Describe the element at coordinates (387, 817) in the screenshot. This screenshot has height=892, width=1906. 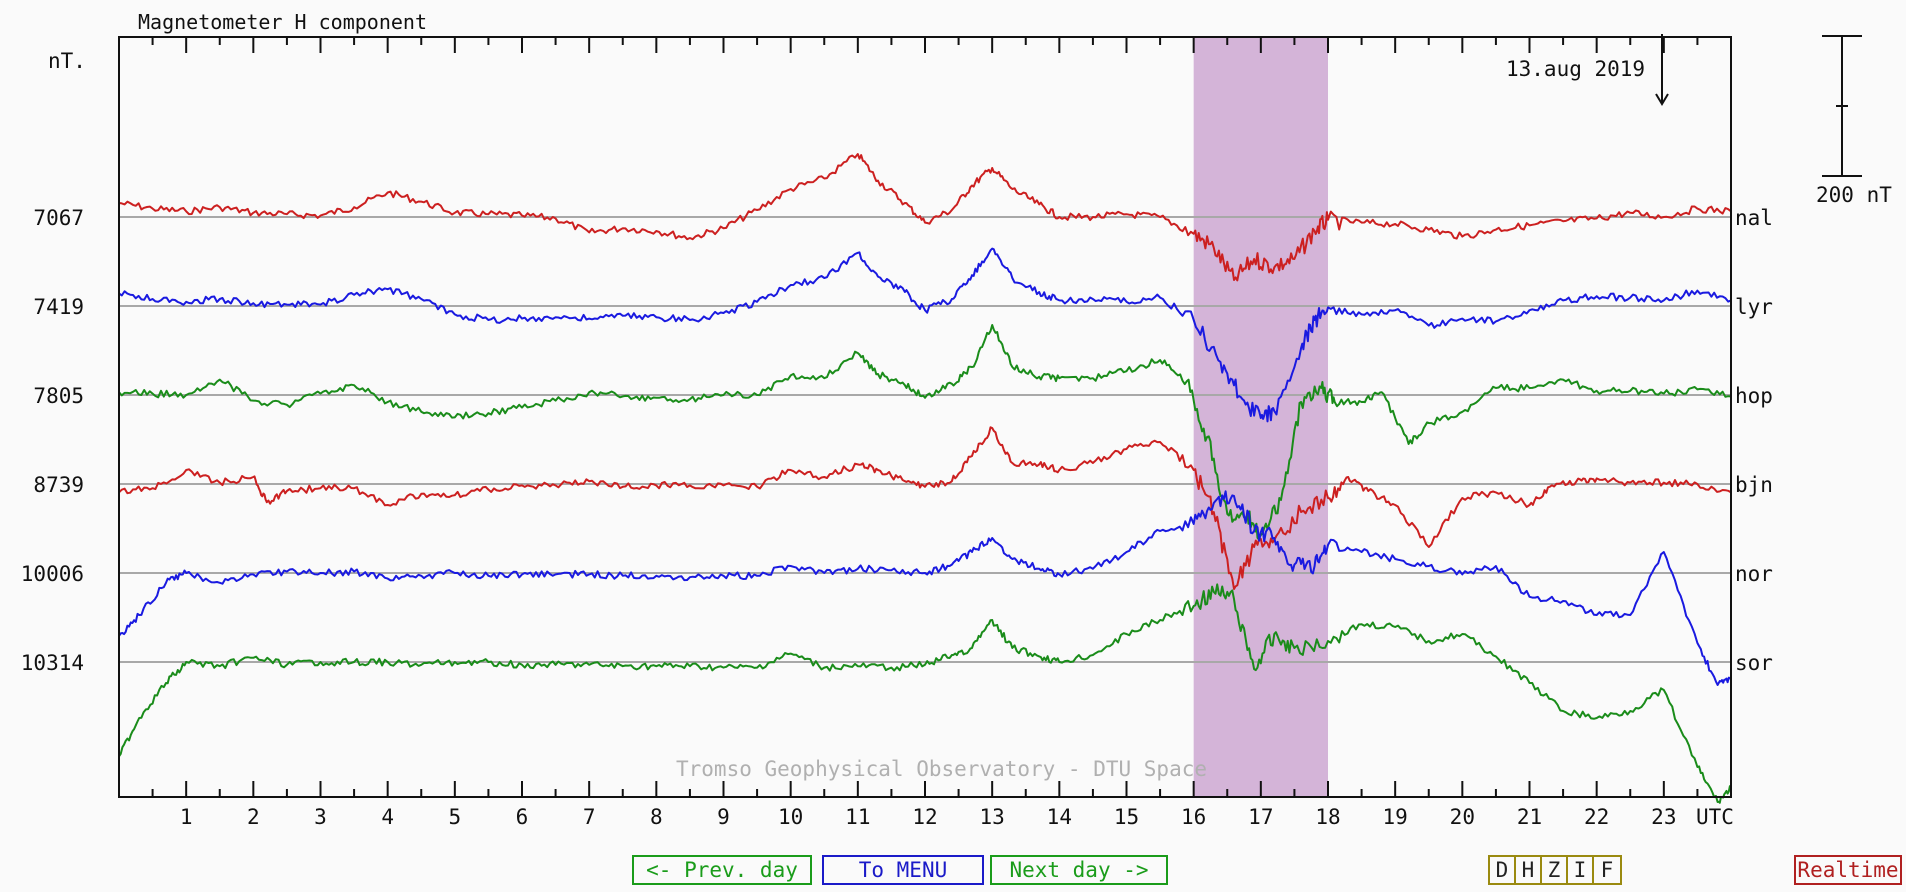
I see `x-tick-label: 4` at that location.